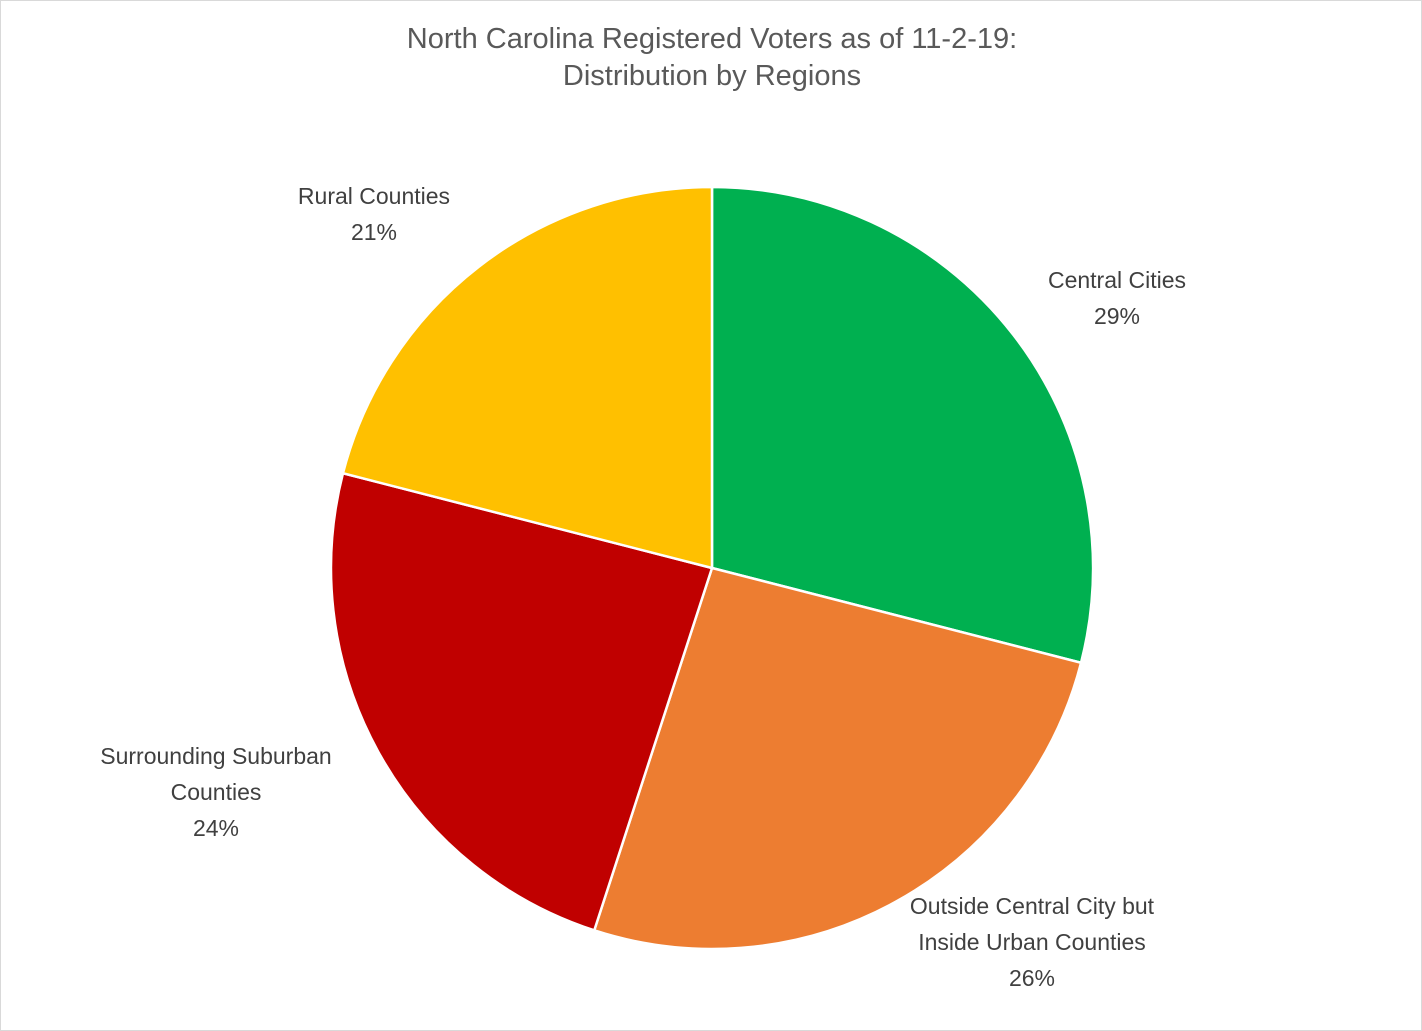  Describe the element at coordinates (1117, 280) in the screenshot. I see `category-label: Central Cities` at that location.